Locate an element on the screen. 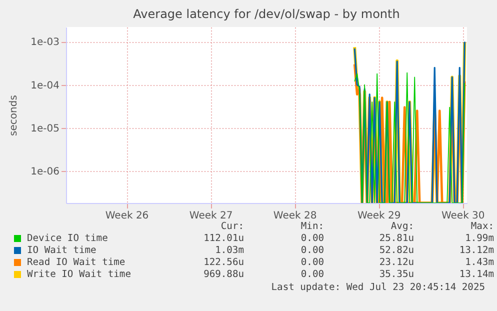 The width and height of the screenshot is (497, 311). text: 52.82u is located at coordinates (396, 251).